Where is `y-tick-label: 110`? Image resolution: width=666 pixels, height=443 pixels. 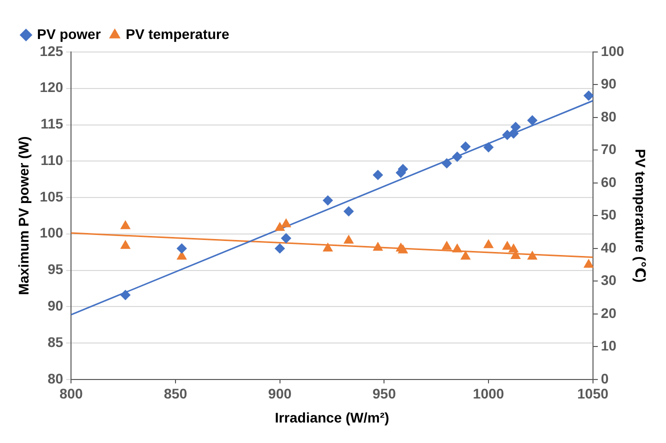 y-tick-label: 110 is located at coordinates (52, 160).